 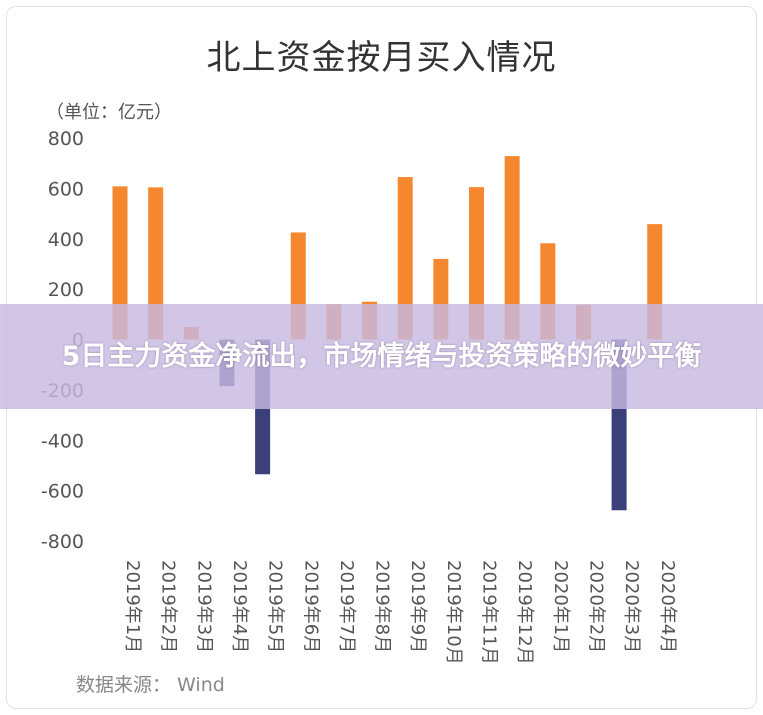 I want to click on x-tick-label: 2019年11月, so click(x=489, y=612).